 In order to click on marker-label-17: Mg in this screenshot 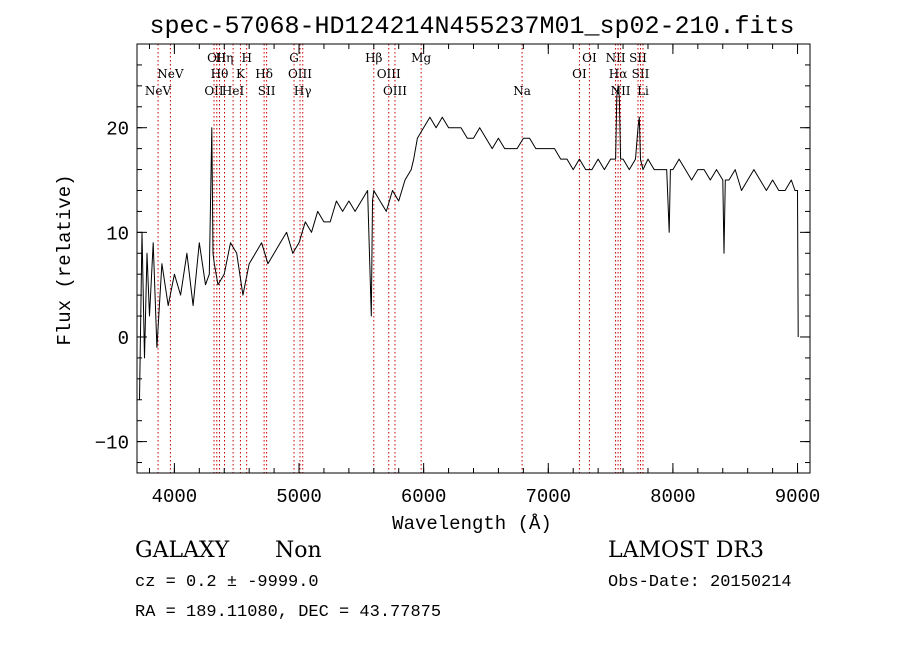, I will do `click(421, 58)`.